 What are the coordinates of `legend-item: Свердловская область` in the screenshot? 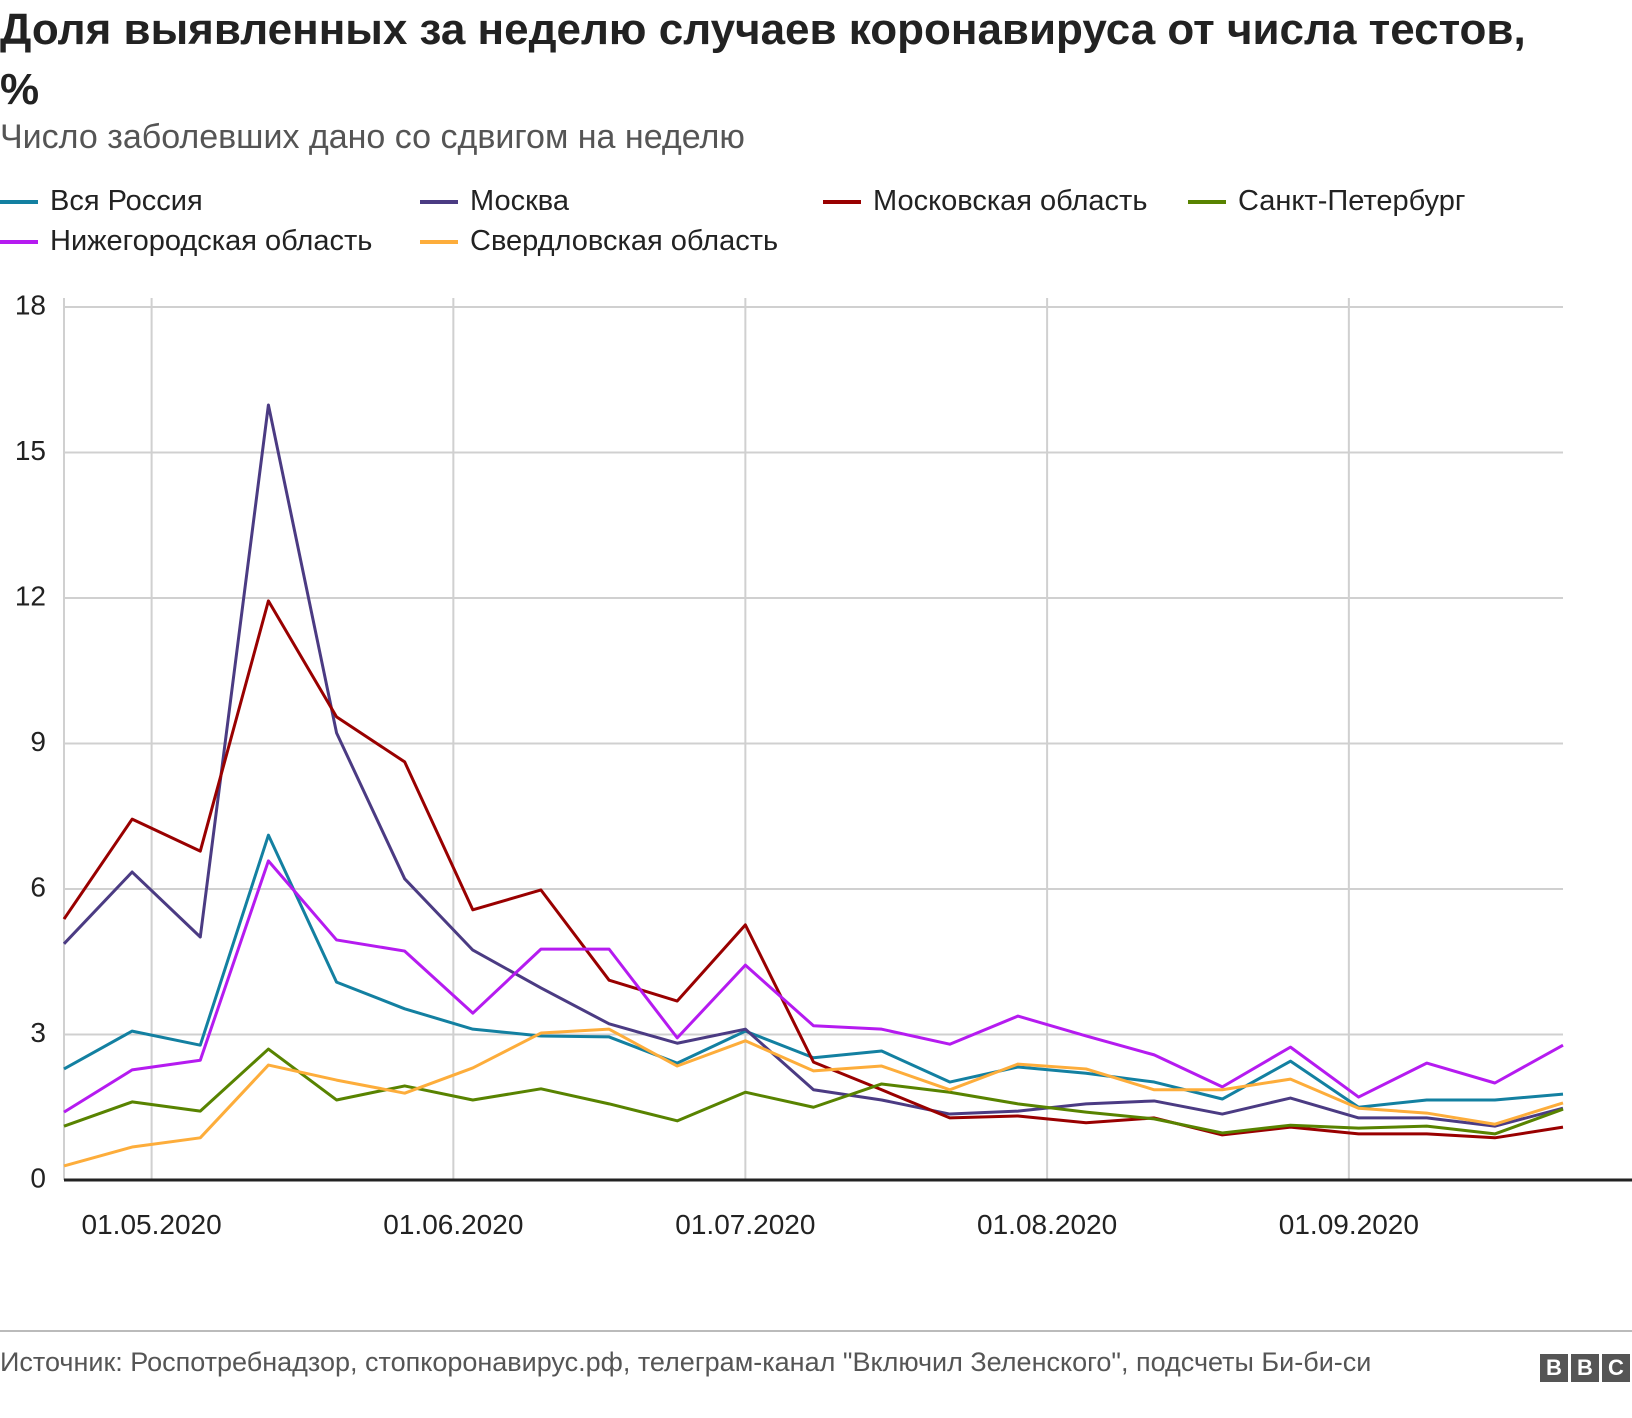 It's located at (599, 241).